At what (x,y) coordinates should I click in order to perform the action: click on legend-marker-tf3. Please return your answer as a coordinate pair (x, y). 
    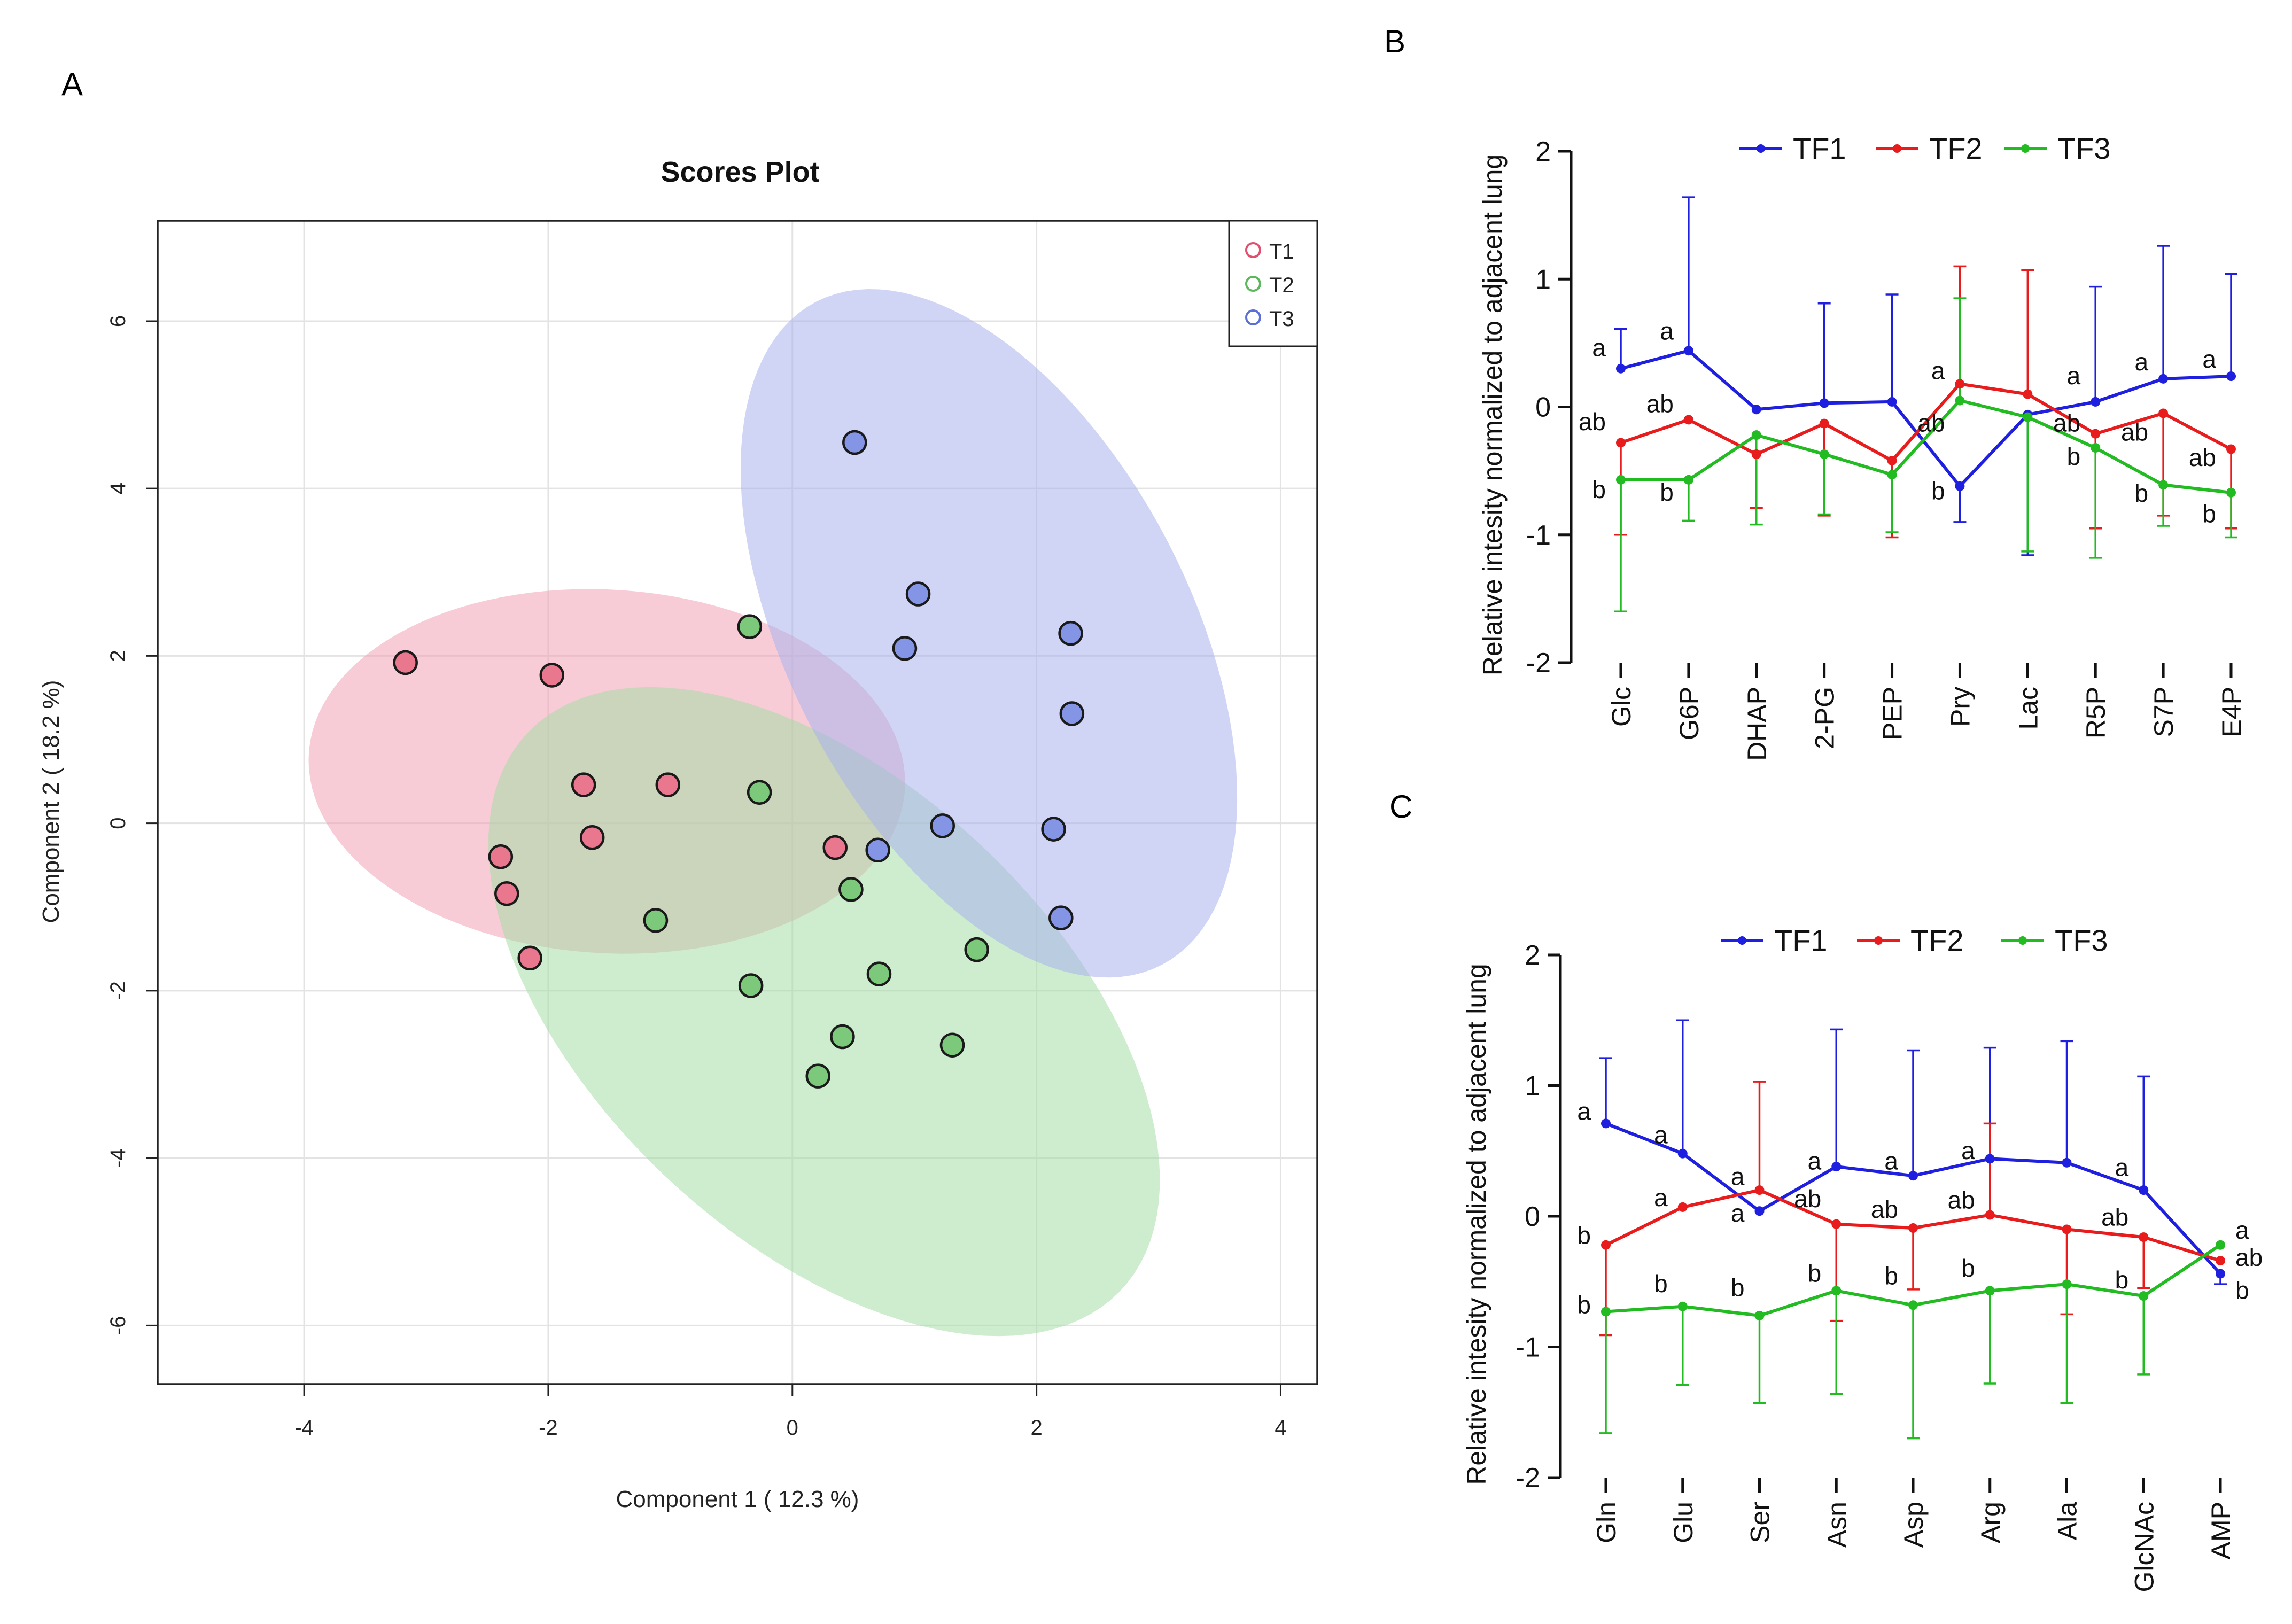
    Looking at the image, I should click on (2025, 148).